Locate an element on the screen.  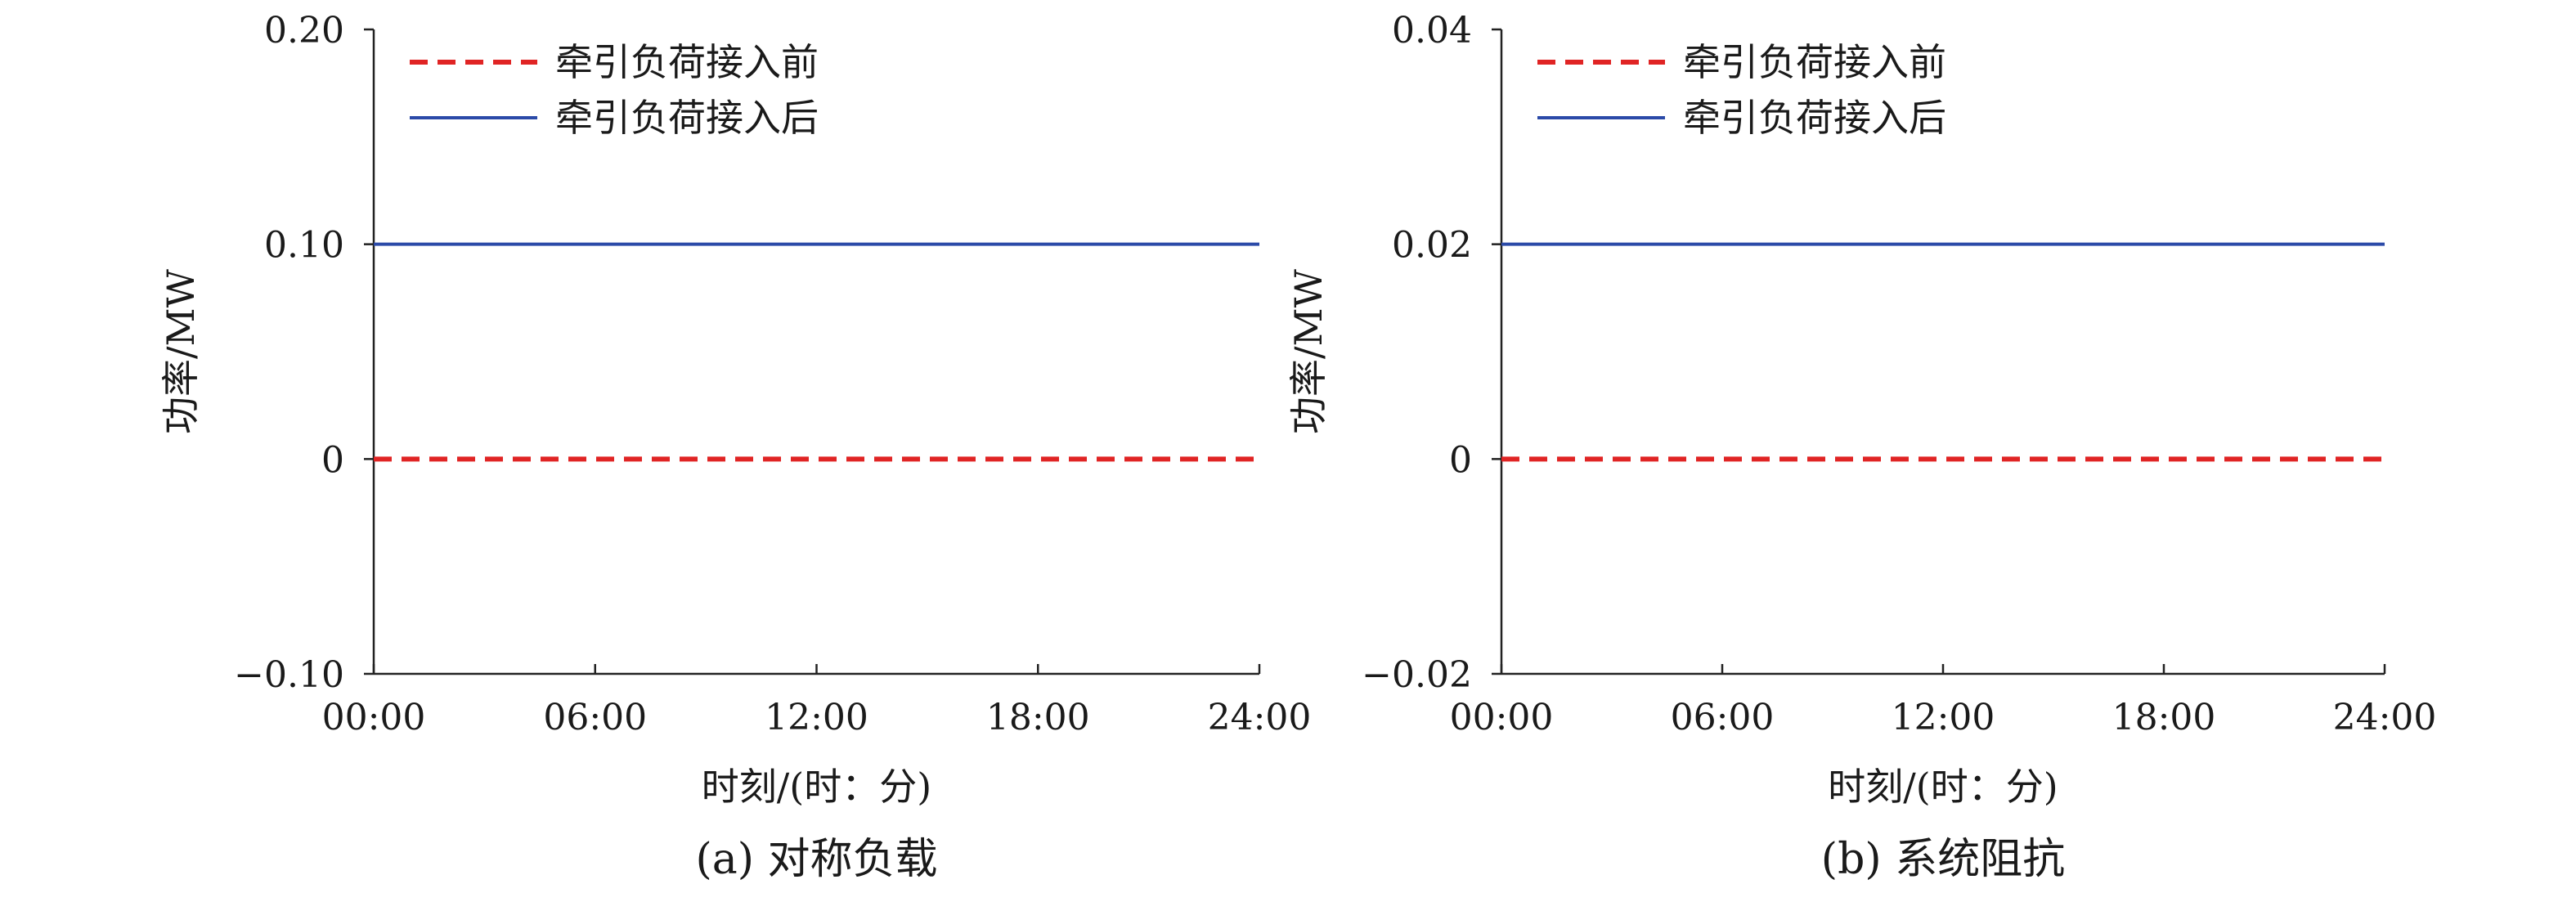
panel-b-x-tick-label: 06:00 is located at coordinates (1723, 717).